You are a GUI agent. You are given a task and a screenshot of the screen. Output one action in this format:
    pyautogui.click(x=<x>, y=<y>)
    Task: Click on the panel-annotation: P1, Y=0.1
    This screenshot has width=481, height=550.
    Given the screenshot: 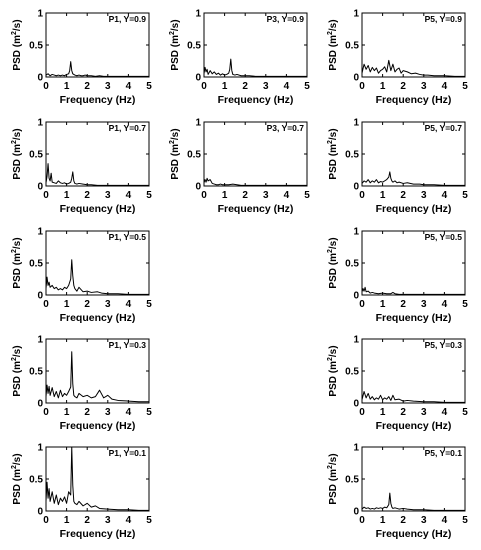 What is the action you would take?
    pyautogui.click(x=128, y=453)
    